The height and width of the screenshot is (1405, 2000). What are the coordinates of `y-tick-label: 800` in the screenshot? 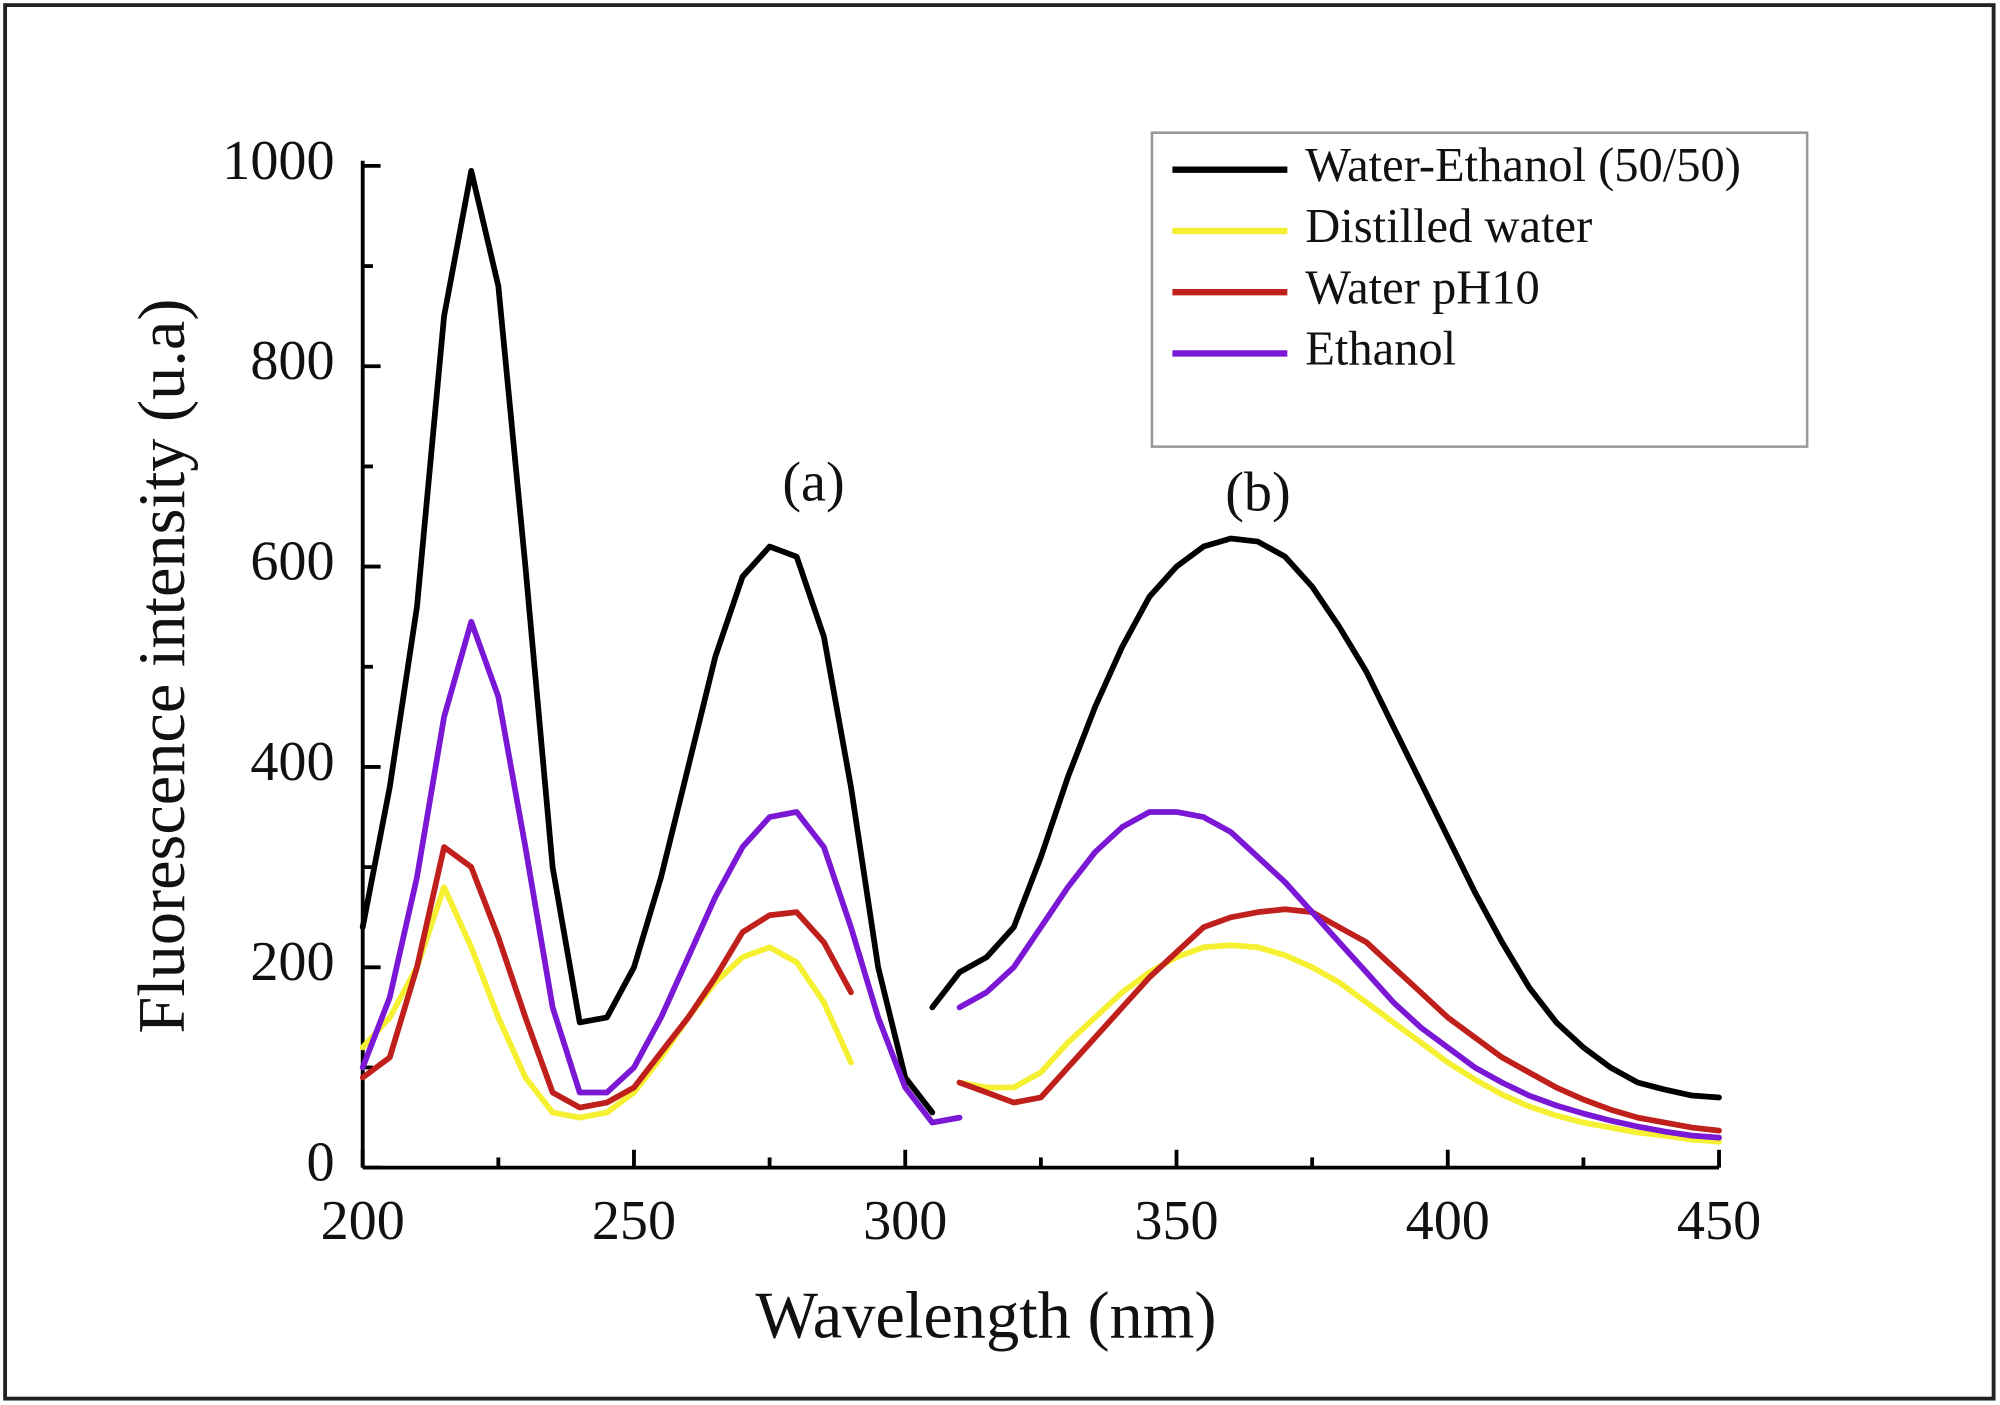 It's located at (292, 361).